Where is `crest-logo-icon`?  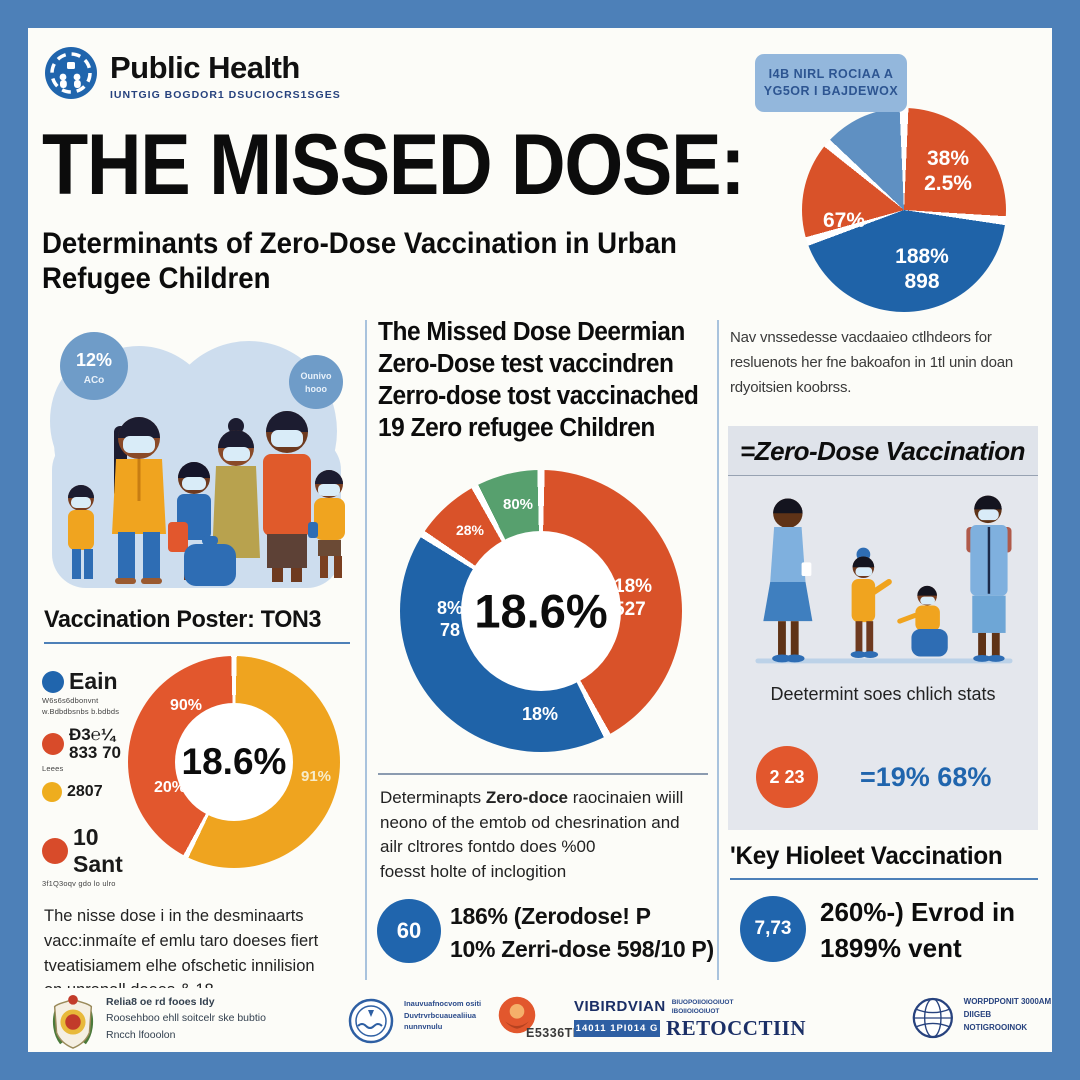 crest-logo-icon is located at coordinates (73, 1021).